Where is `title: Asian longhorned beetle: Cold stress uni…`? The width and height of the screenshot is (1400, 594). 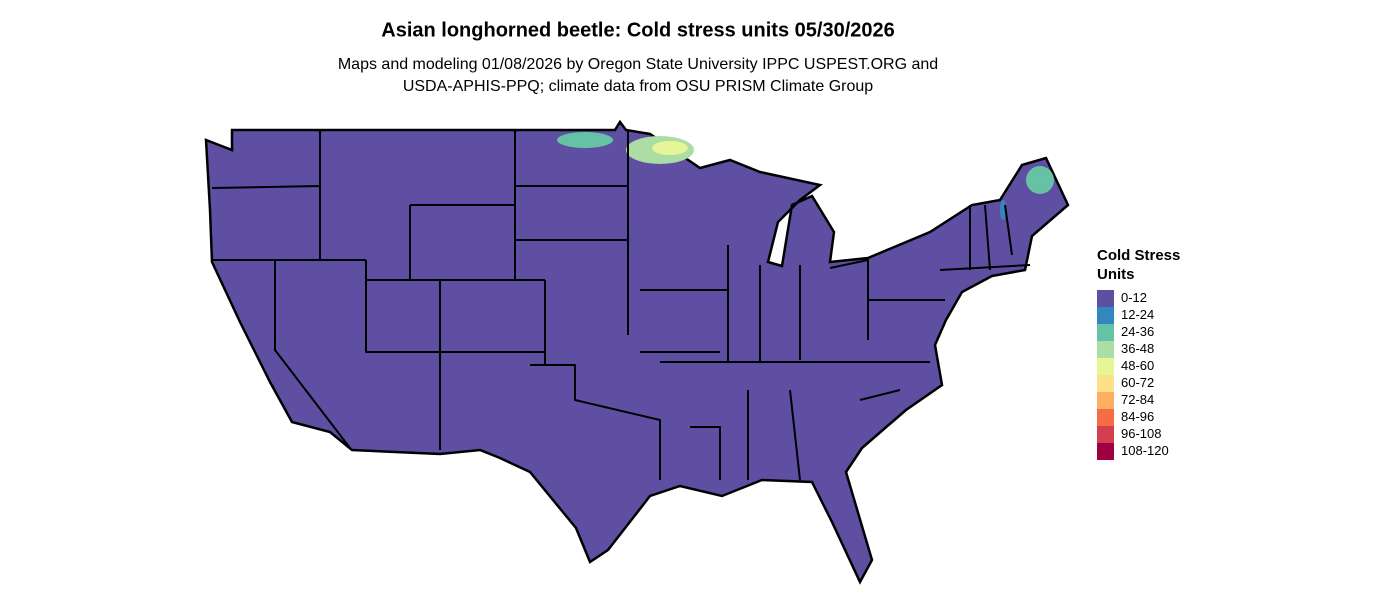 title: Asian longhorned beetle: Cold stress uni… is located at coordinates (638, 30).